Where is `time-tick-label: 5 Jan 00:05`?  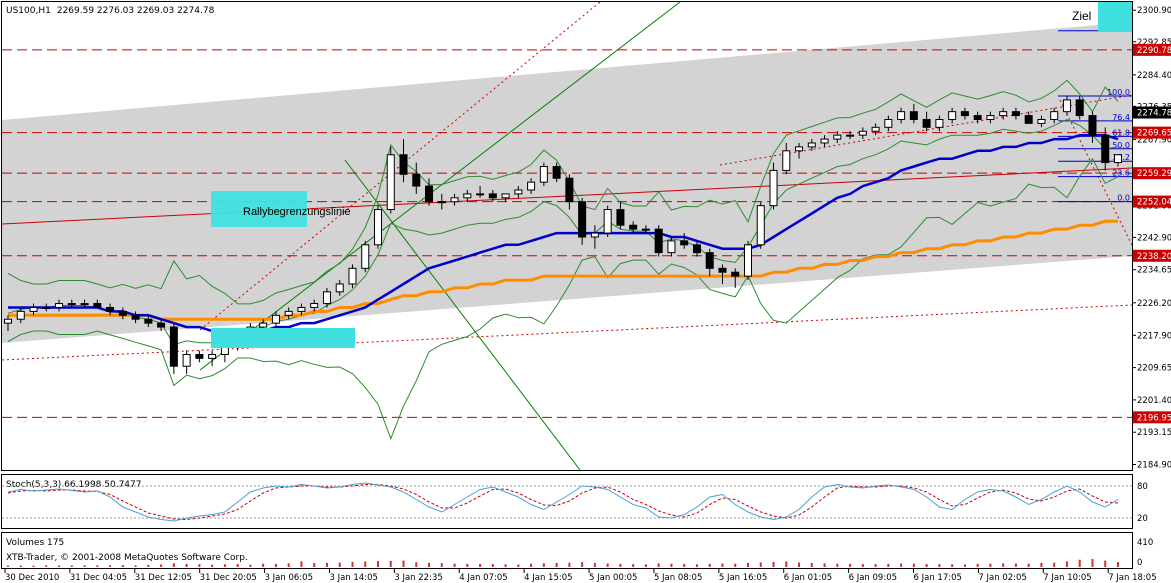 time-tick-label: 5 Jan 00:05 is located at coordinates (613, 578).